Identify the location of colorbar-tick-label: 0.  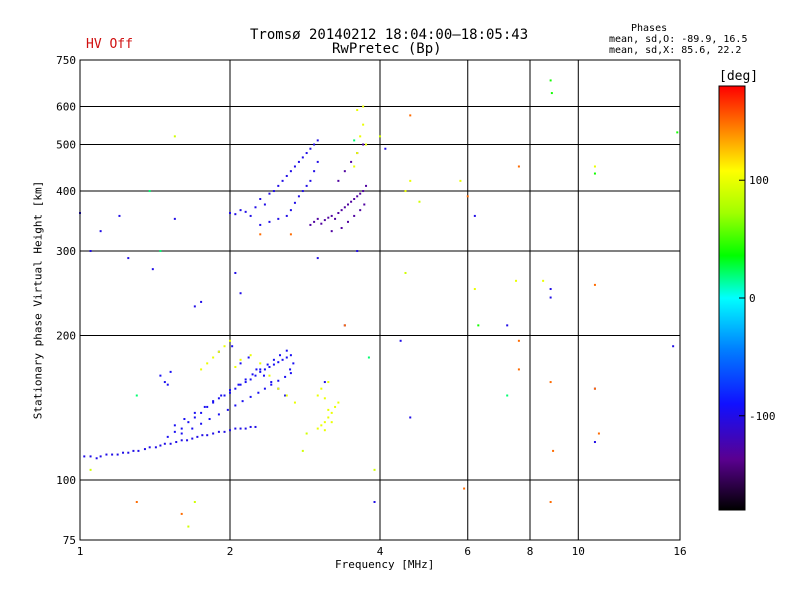
(752, 298).